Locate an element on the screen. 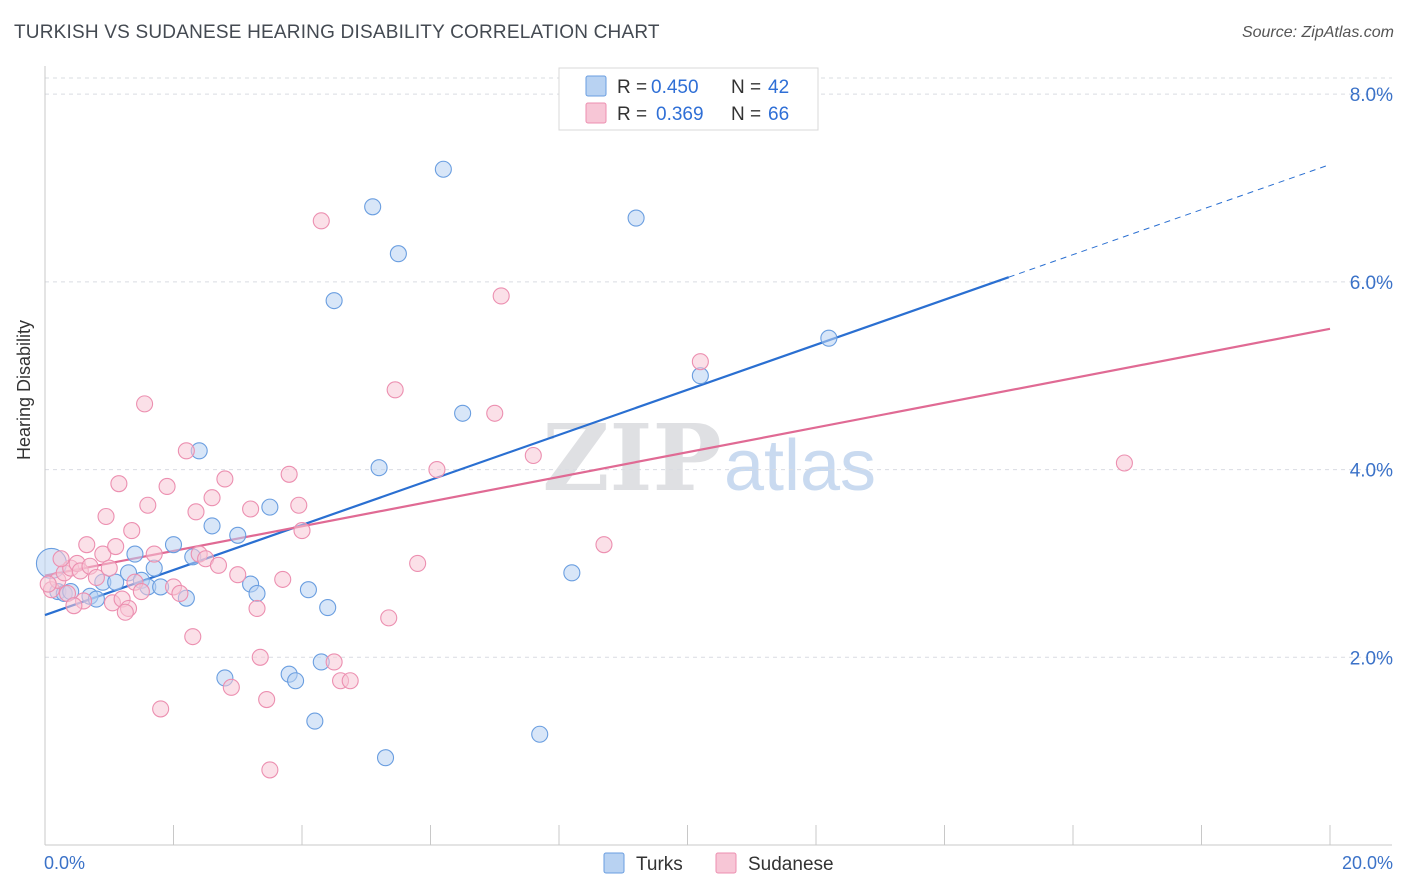 This screenshot has height=892, width=1406. sudanese-n-label: N = is located at coordinates (746, 114).